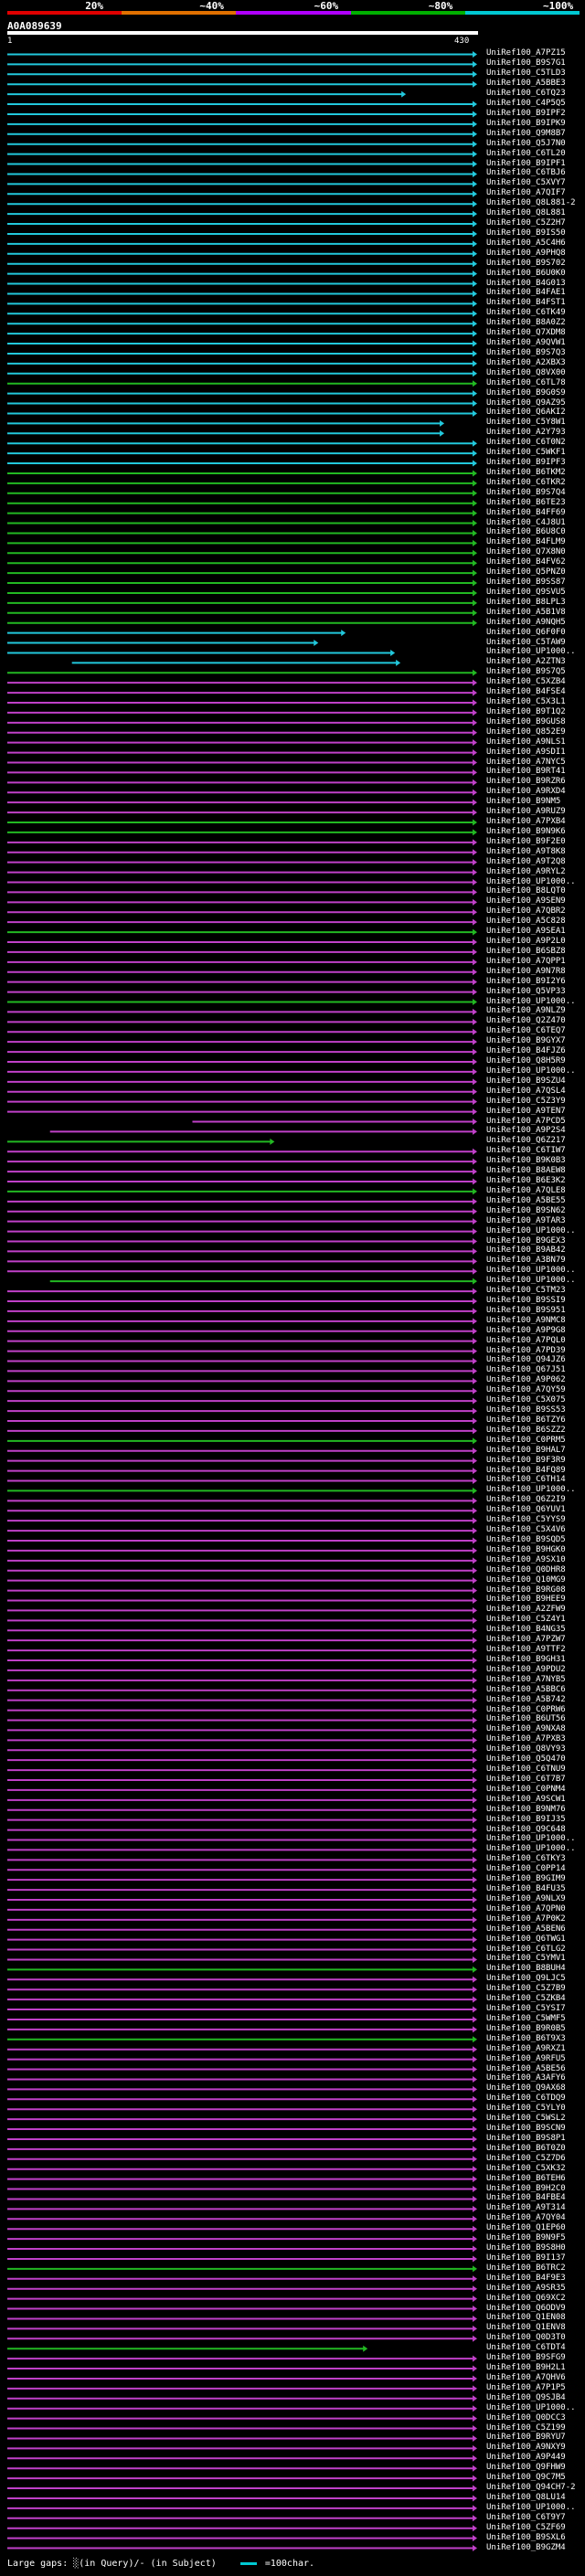 The height and width of the screenshot is (2576, 585). Describe the element at coordinates (526, 1949) in the screenshot. I see `hit-label: UniRef100_C6TLG2` at that location.